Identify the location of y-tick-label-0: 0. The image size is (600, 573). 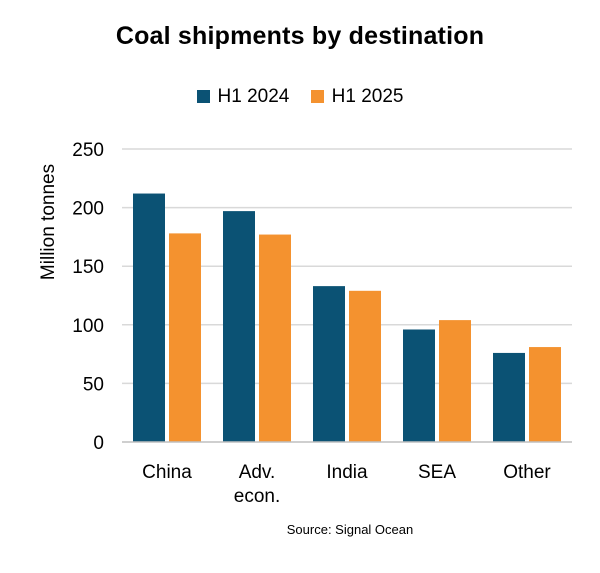
(98, 443).